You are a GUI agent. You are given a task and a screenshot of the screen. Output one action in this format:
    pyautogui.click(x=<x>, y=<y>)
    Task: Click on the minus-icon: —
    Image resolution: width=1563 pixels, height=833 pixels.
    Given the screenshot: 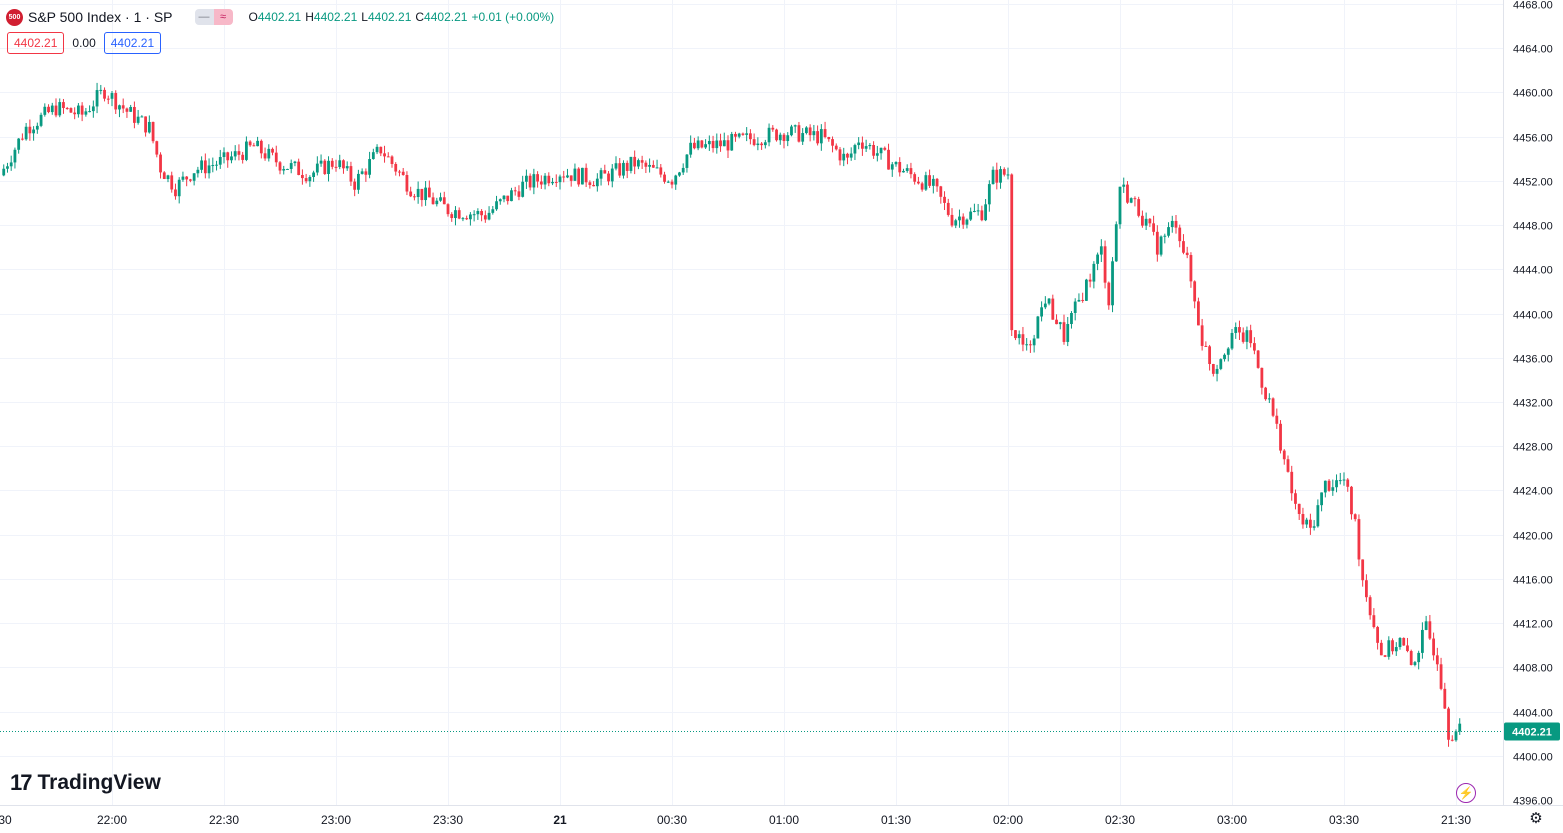 What is the action you would take?
    pyautogui.click(x=204, y=17)
    